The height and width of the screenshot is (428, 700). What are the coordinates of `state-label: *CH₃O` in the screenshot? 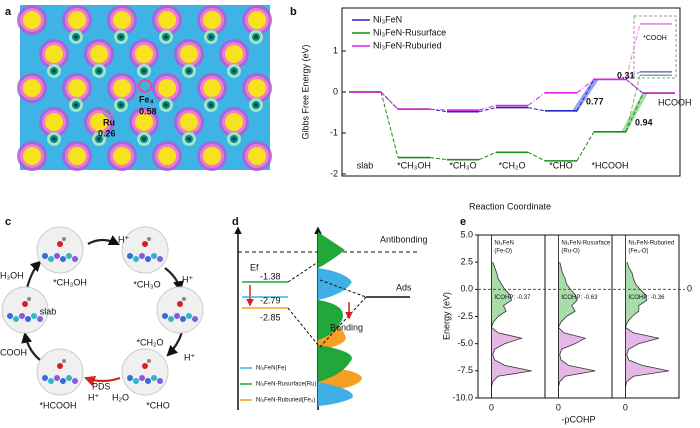 It's located at (146, 284).